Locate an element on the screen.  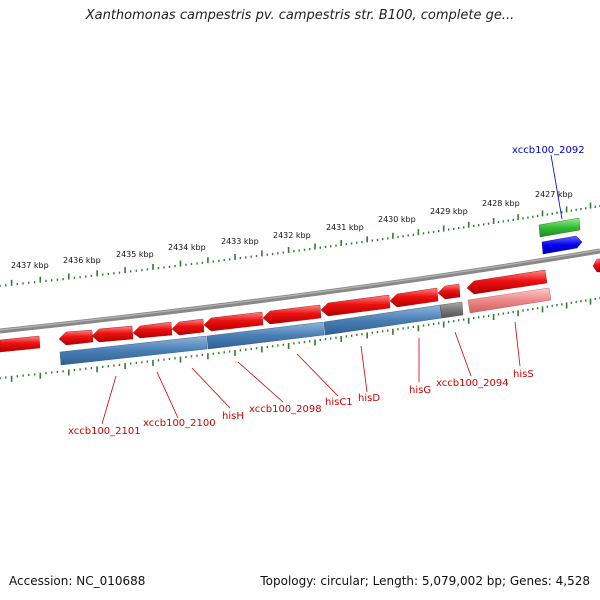
gene-label-hisg: hisG is located at coordinates (420, 390).